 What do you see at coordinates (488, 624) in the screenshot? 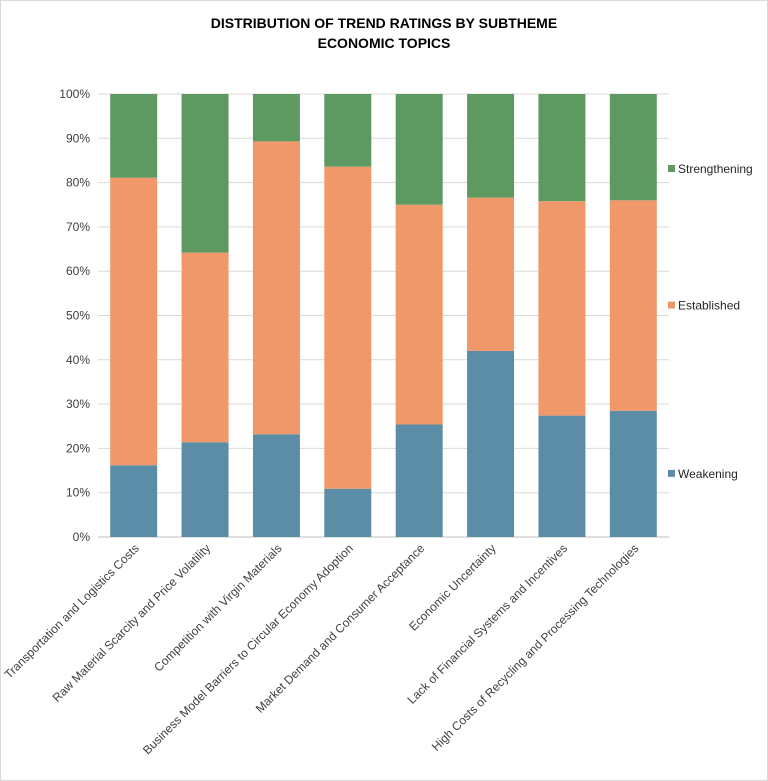
I see `x-tick-label: Lack of Financial Systems and Incentives` at bounding box center [488, 624].